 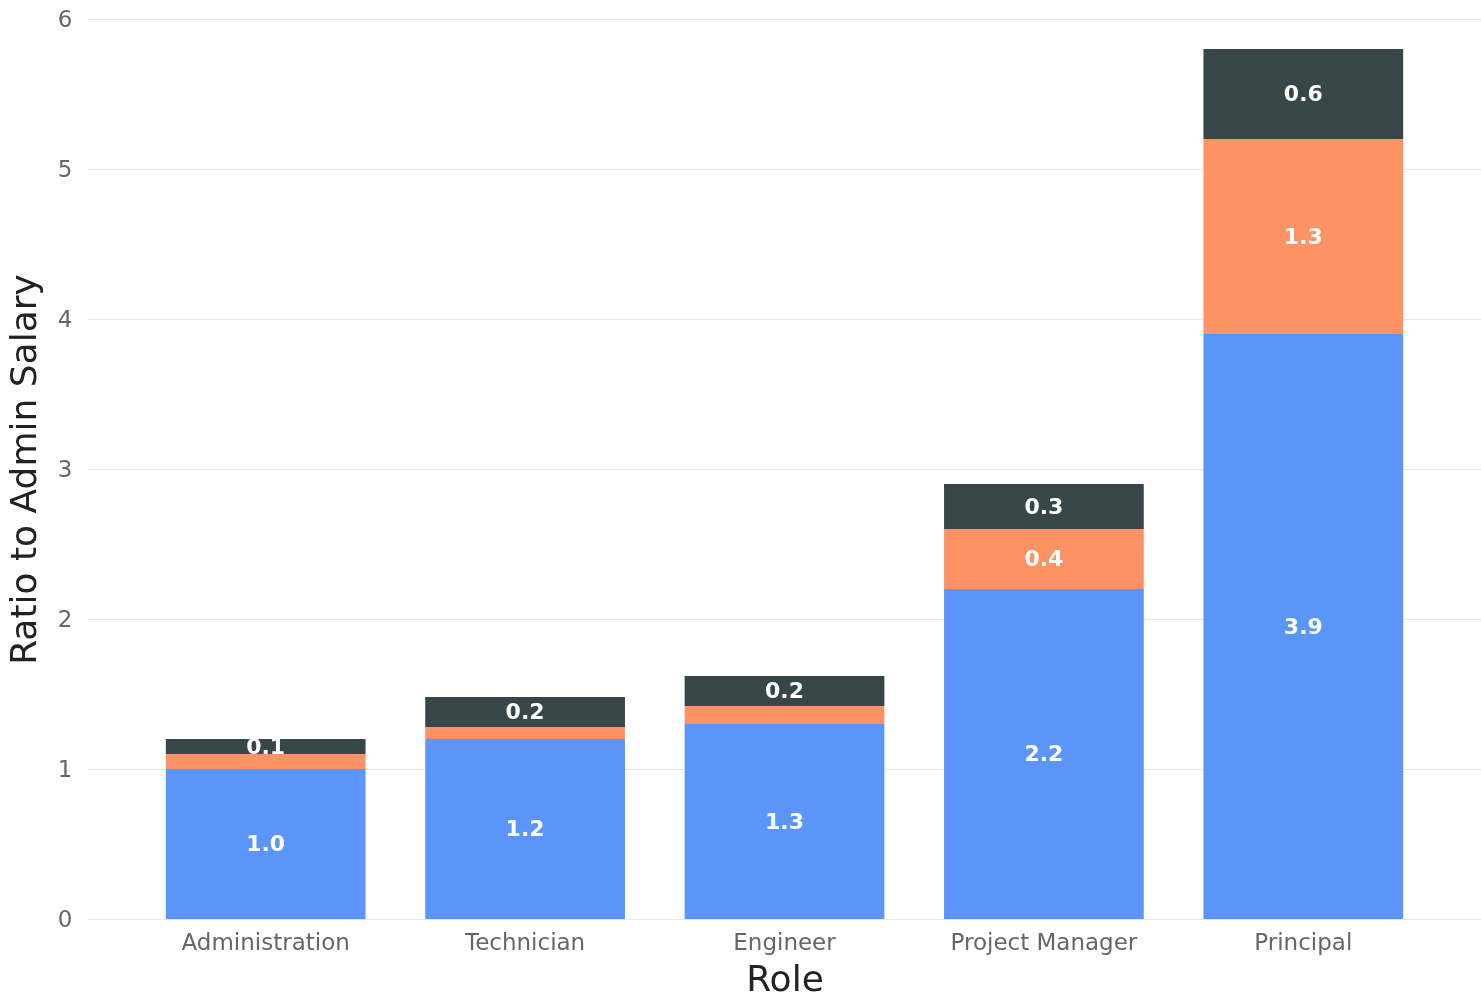 I want to click on x-tick-label: Project Manager, so click(x=1044, y=941).